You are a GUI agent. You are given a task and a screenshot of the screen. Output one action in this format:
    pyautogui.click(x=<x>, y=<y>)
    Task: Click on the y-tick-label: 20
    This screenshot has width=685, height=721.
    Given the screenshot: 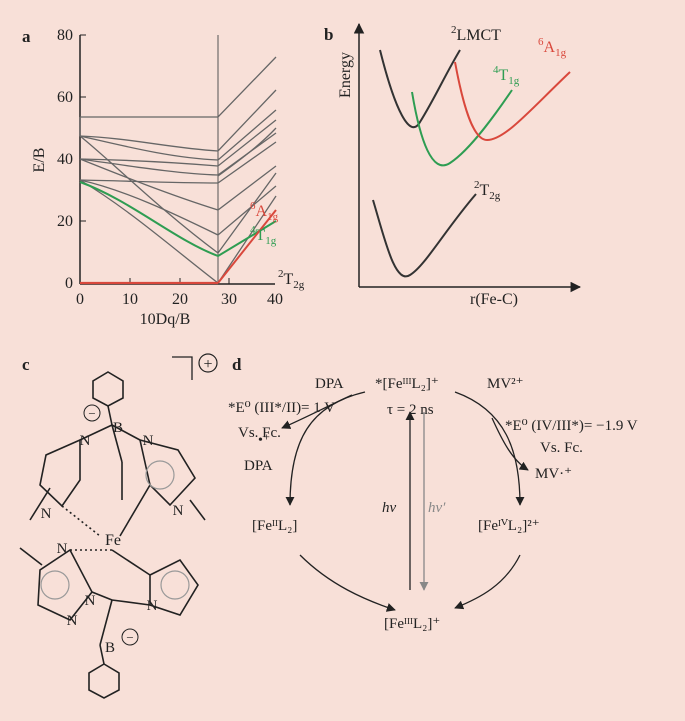 What is the action you would take?
    pyautogui.click(x=65, y=221)
    